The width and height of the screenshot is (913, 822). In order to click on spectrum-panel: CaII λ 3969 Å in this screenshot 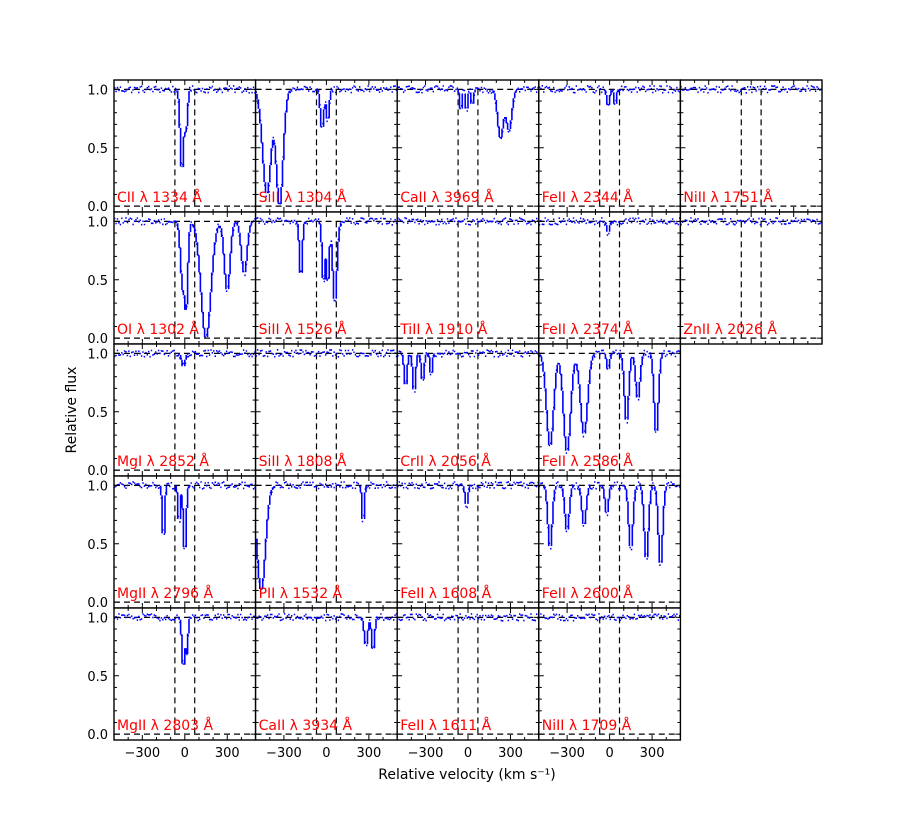, I will do `click(468, 146)`.